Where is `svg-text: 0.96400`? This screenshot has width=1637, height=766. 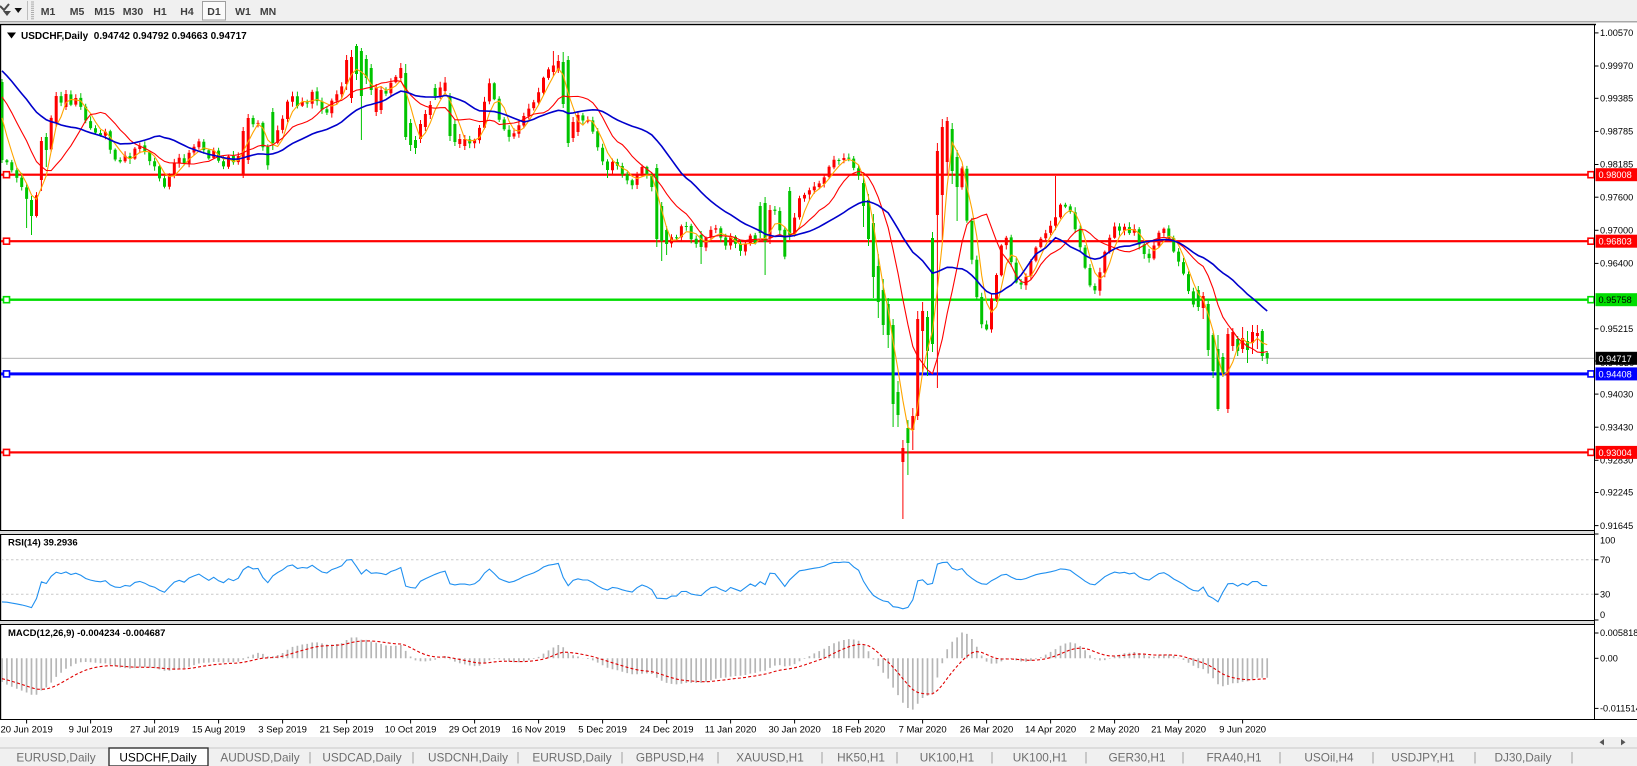
svg-text: 0.96400 is located at coordinates (1616, 264).